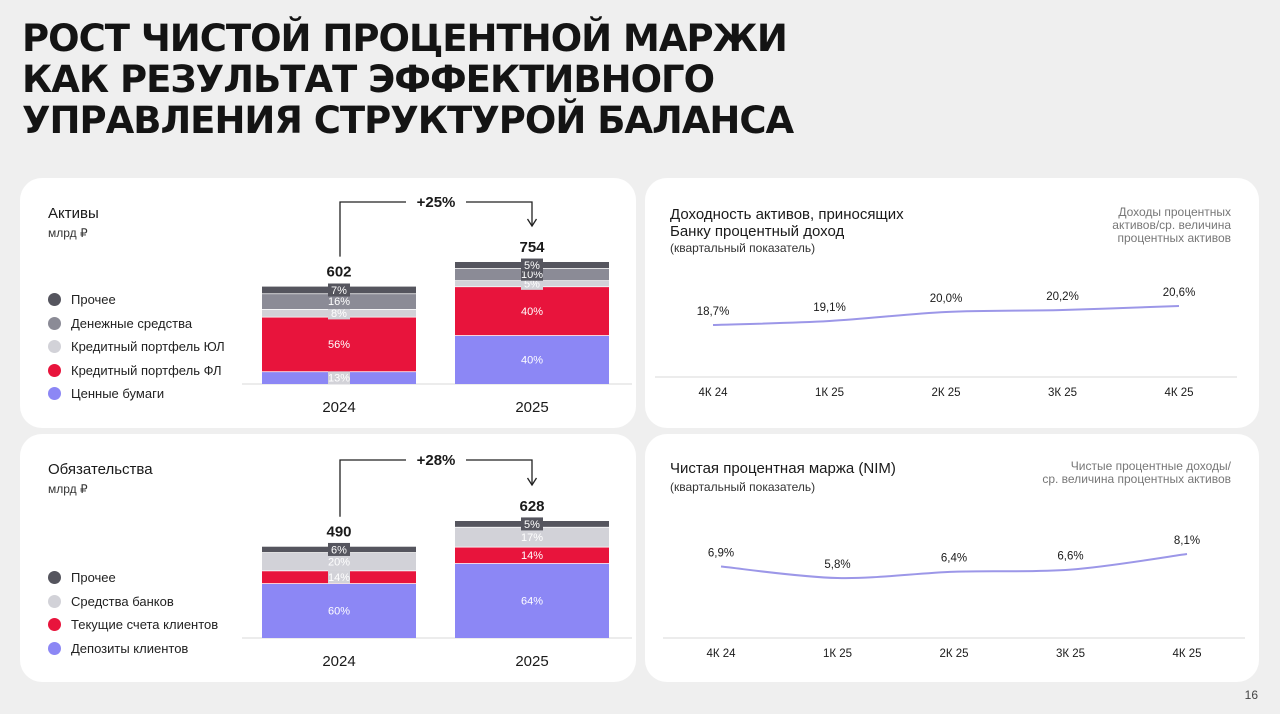  What do you see at coordinates (338, 532) in the screenshot?
I see `total-label: 490` at bounding box center [338, 532].